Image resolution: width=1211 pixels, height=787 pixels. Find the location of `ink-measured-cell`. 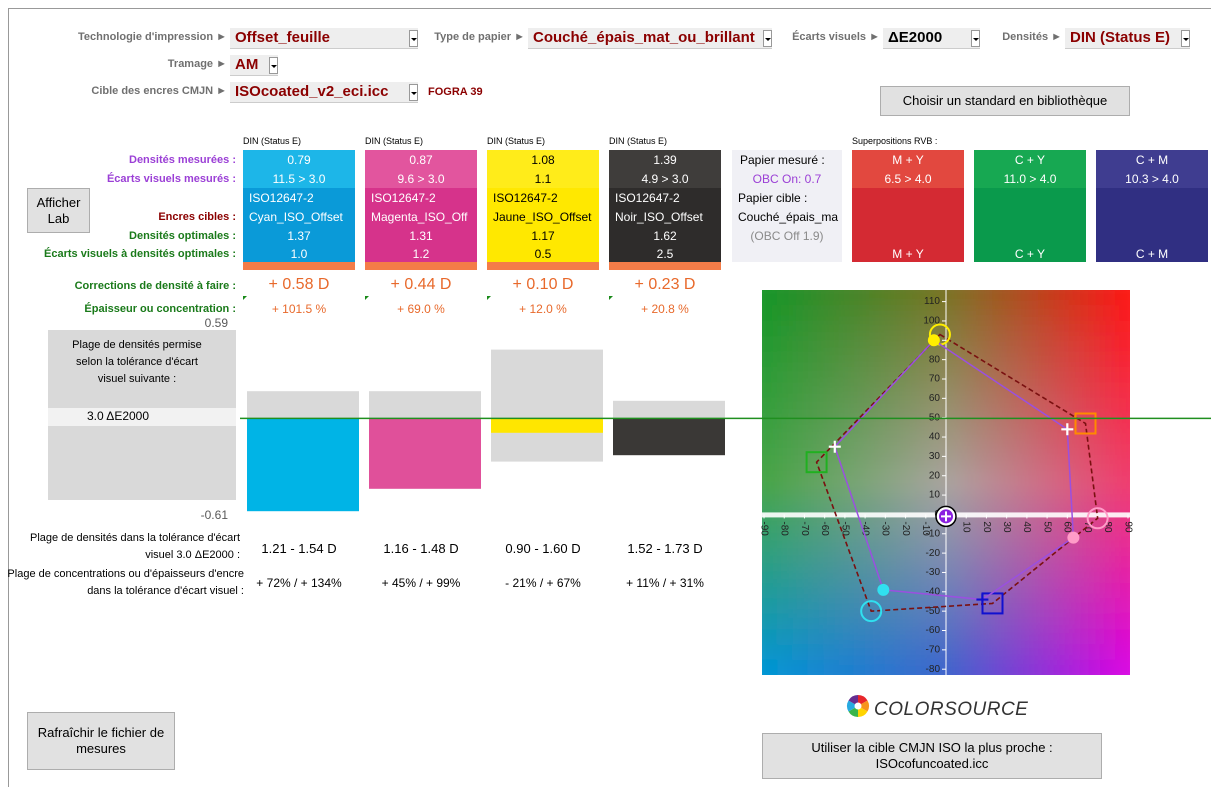

ink-measured-cell is located at coordinates (543, 169).